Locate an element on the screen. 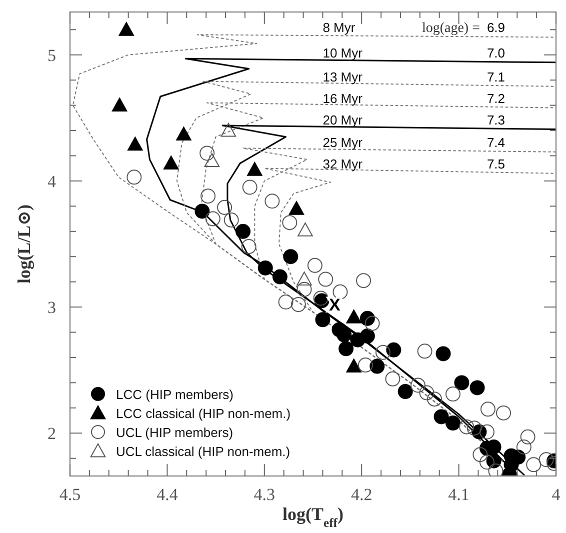  series-label: 8 Myr is located at coordinates (339, 28).